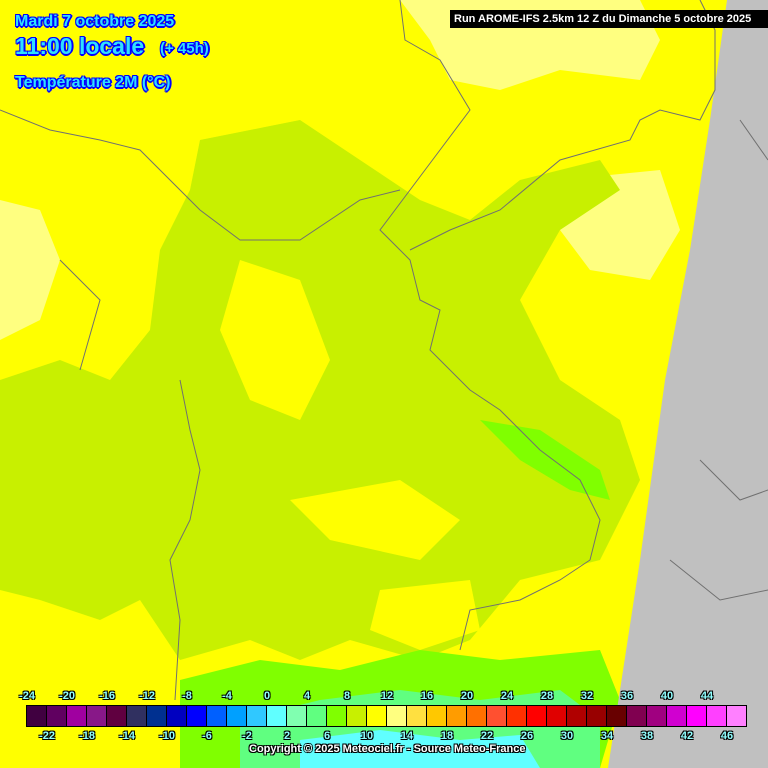 The image size is (768, 768). I want to click on scale-label-top: 20, so click(467, 696).